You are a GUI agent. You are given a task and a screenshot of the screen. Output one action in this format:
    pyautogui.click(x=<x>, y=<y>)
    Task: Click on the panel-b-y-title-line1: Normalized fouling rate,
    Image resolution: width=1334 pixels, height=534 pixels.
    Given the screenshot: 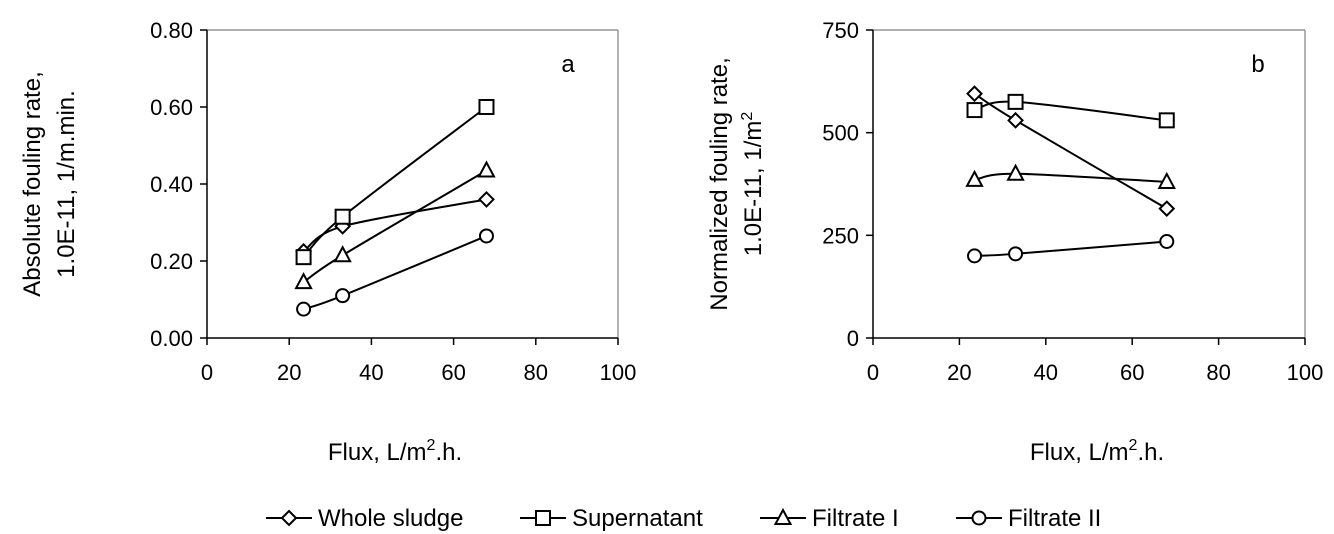 What is the action you would take?
    pyautogui.click(x=719, y=183)
    